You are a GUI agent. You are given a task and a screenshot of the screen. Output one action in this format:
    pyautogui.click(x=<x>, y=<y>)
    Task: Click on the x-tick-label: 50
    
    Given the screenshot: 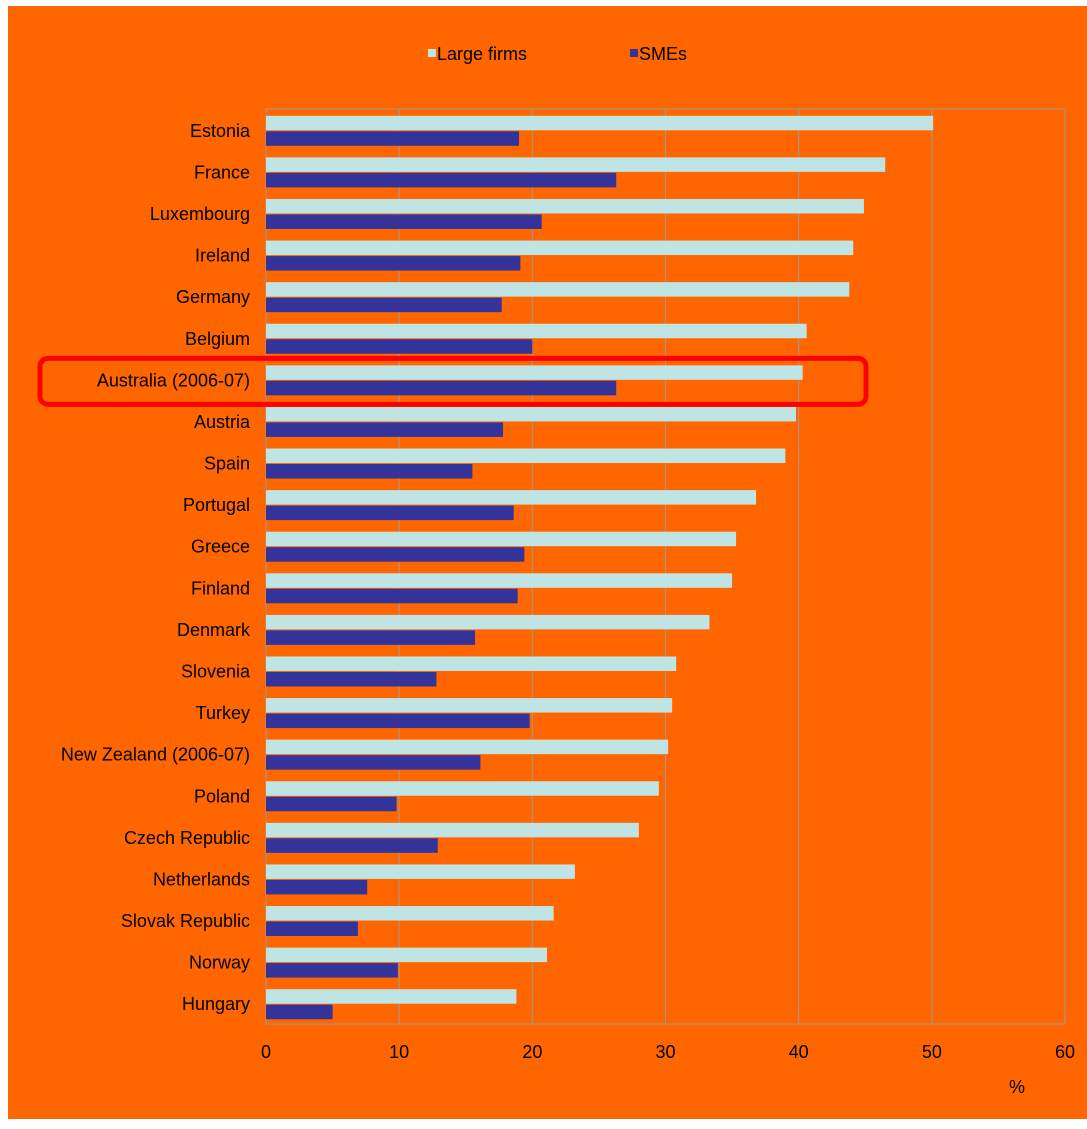 What is the action you would take?
    pyautogui.click(x=932, y=1052)
    